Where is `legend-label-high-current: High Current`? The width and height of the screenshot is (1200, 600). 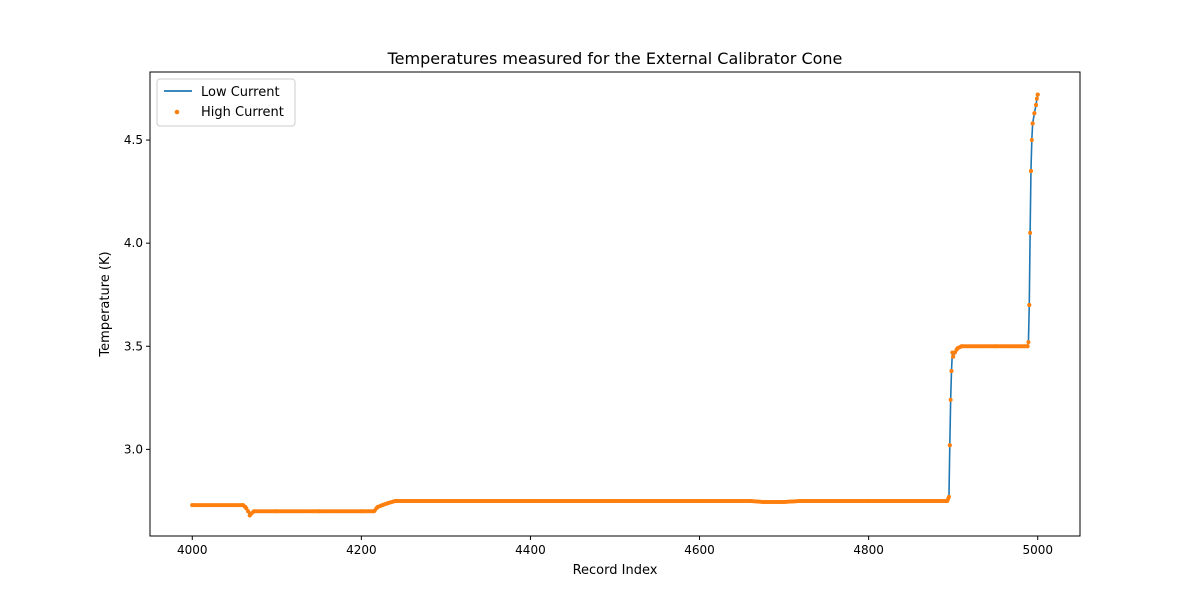 legend-label-high-current: High Current is located at coordinates (242, 112).